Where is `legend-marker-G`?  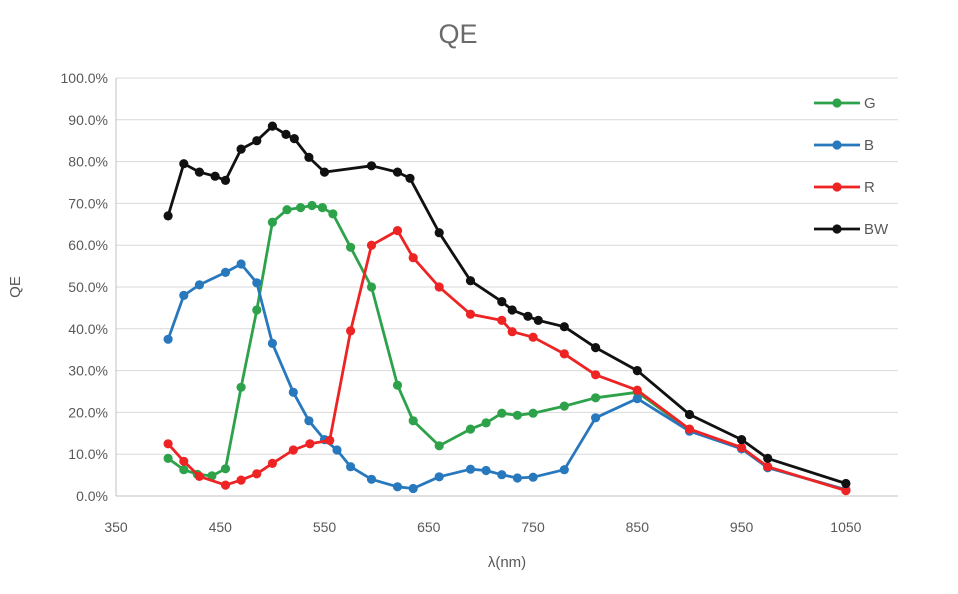
legend-marker-G is located at coordinates (837, 103).